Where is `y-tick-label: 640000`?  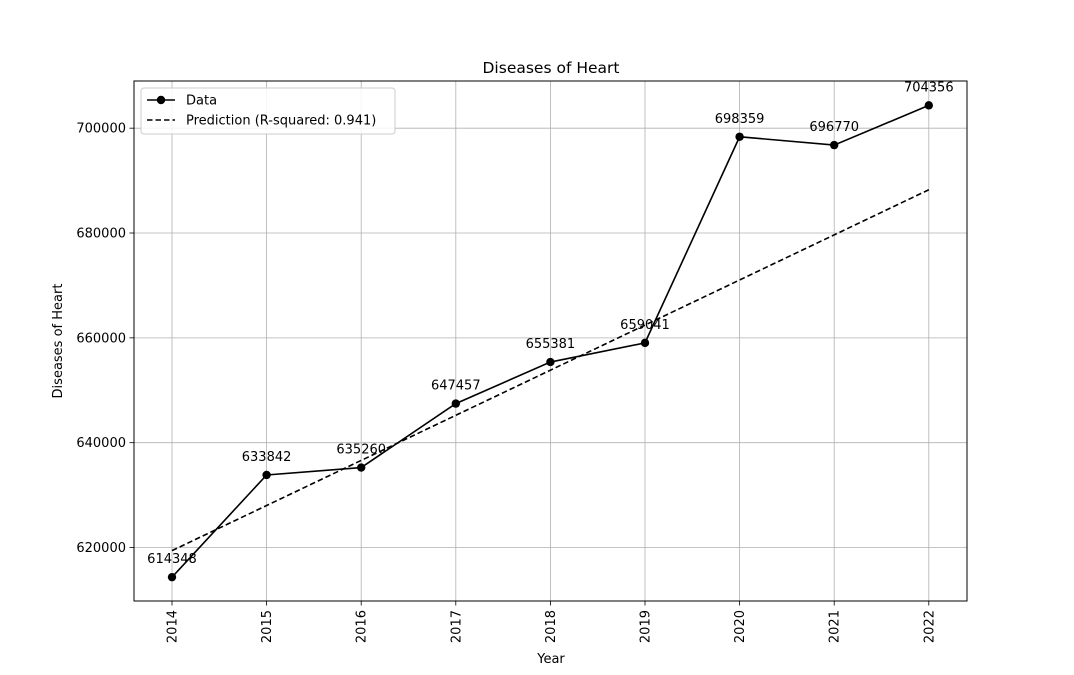 y-tick-label: 640000 is located at coordinates (101, 443).